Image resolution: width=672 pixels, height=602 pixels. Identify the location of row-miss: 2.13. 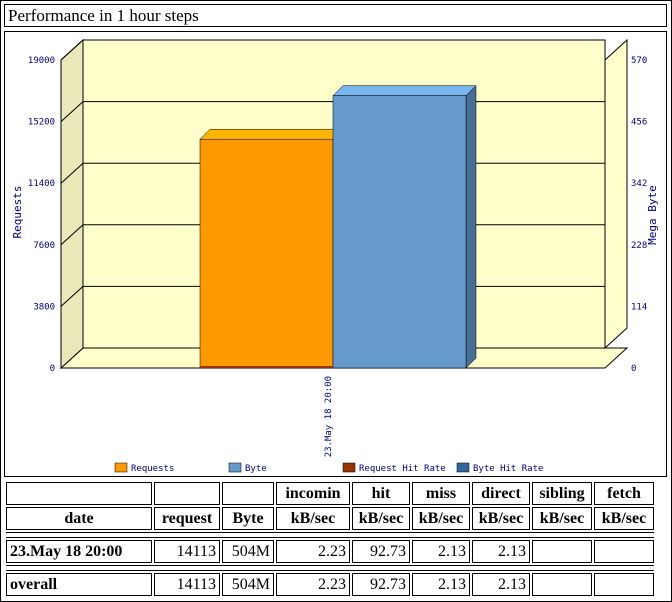
(441, 551).